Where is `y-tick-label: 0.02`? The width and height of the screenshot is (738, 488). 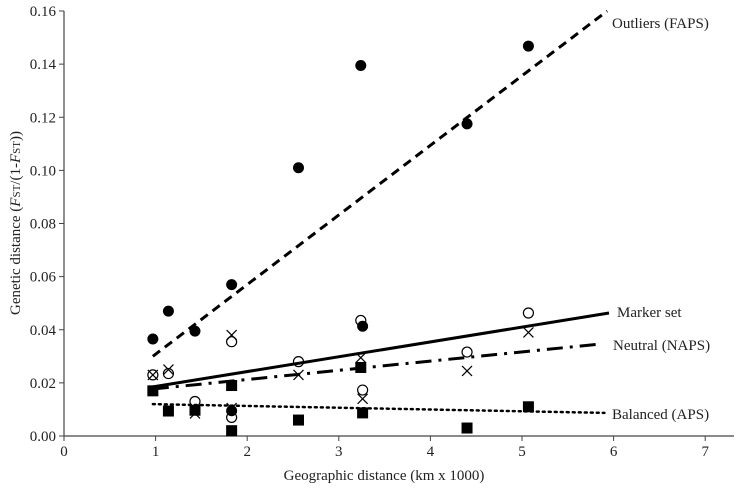
y-tick-label: 0.02 is located at coordinates (43, 384).